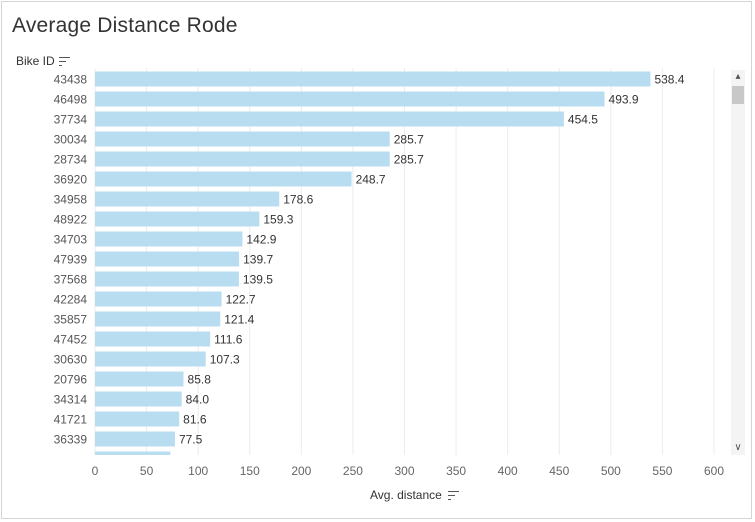  I want to click on category-label: 36920, so click(71, 180).